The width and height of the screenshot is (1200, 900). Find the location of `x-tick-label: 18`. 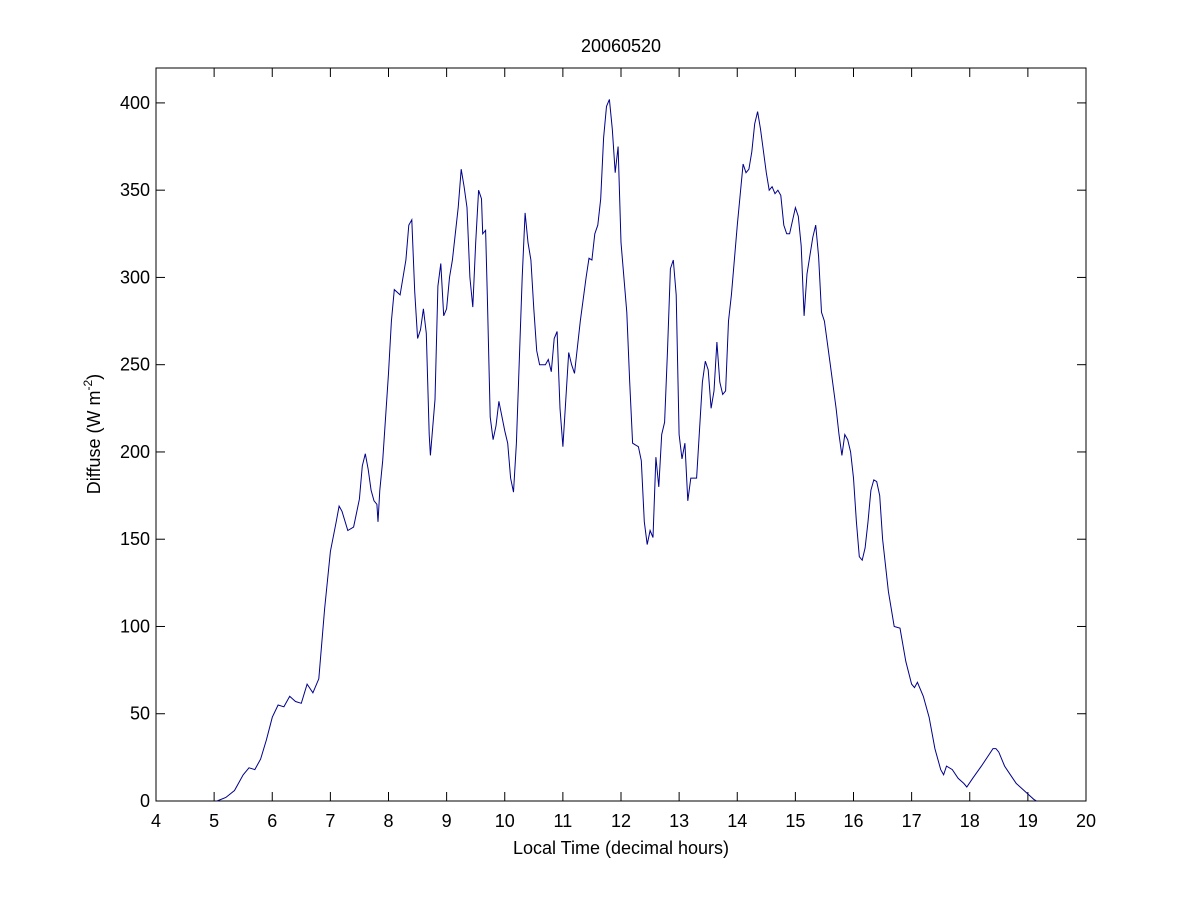

x-tick-label: 18 is located at coordinates (970, 821).